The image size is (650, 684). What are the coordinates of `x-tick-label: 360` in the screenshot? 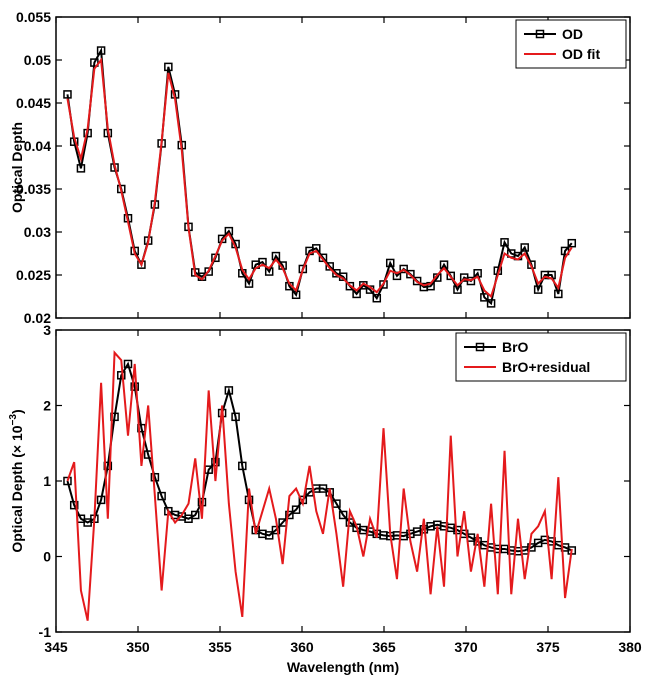 It's located at (302, 647).